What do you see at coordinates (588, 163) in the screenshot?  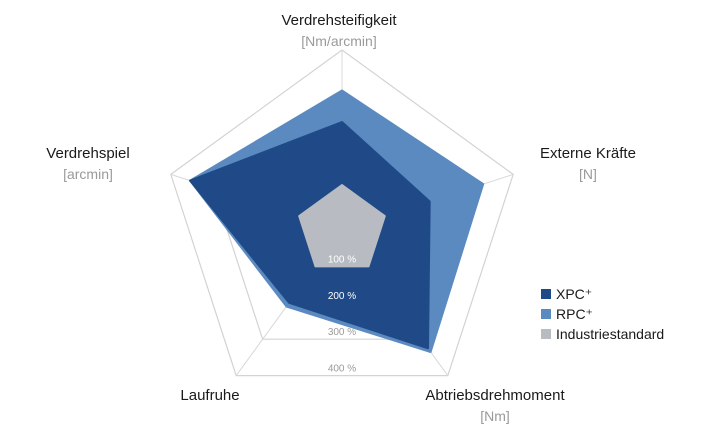 I see `axis-label-group-externe-kraefte: Externe Kräfte [N]` at bounding box center [588, 163].